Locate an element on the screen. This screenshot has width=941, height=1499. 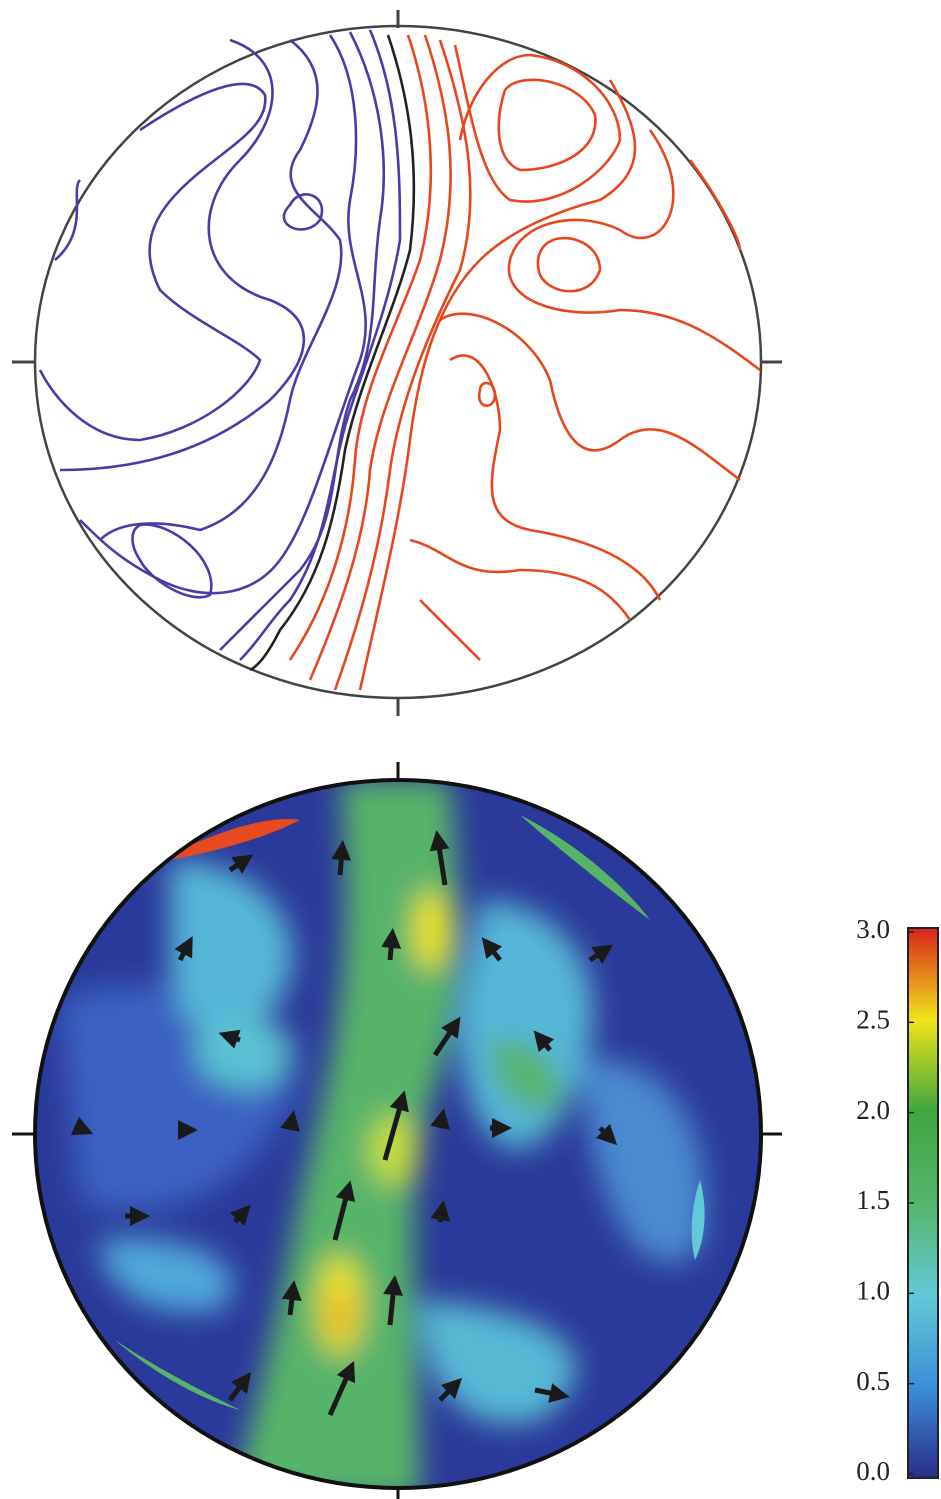
colorbar-tick-label: 1.5 is located at coordinates (873, 1200).